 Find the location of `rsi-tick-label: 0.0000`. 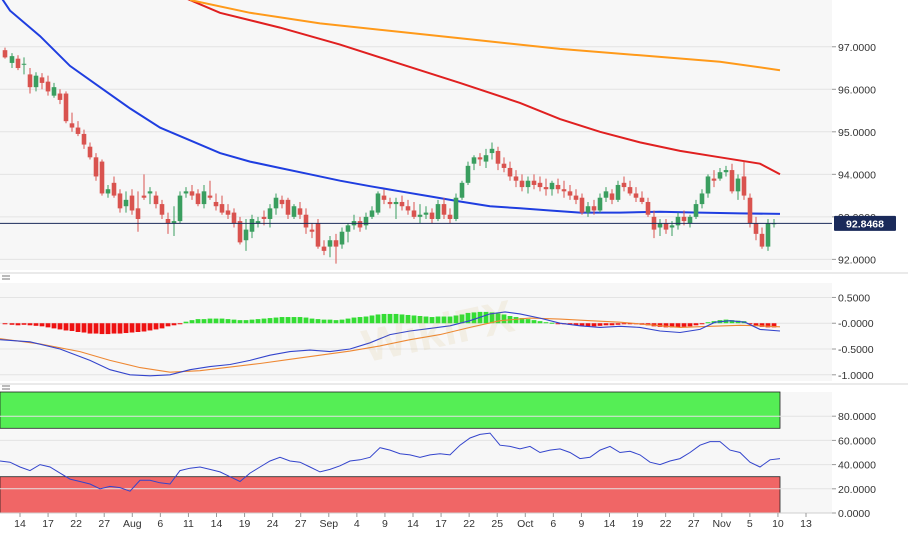

rsi-tick-label: 0.0000 is located at coordinates (854, 514).